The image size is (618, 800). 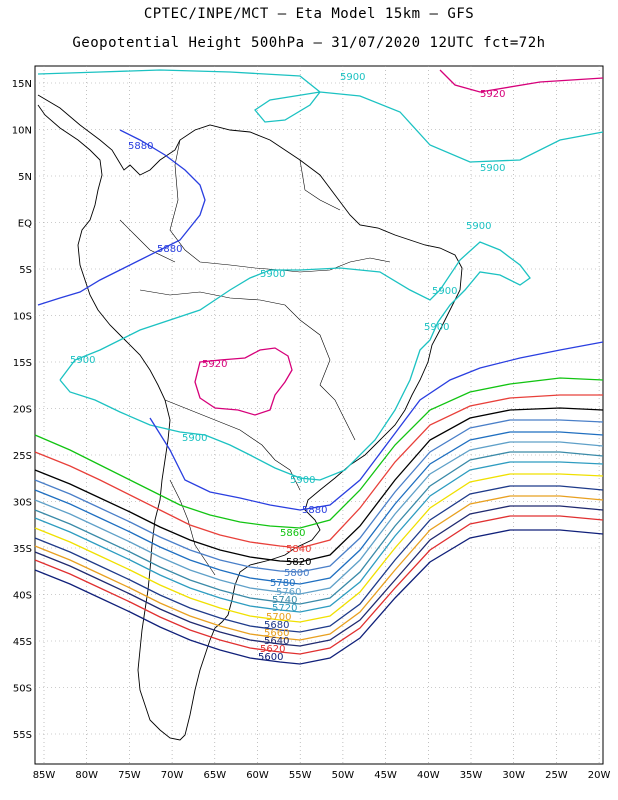 I want to click on contour-label: 5840, so click(x=298, y=549).